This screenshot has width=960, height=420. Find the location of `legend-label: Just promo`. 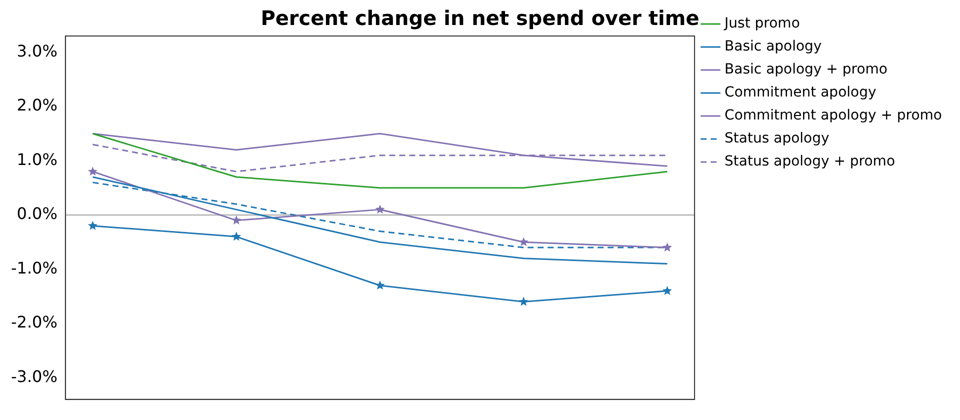

legend-label: Just promo is located at coordinates (762, 24).